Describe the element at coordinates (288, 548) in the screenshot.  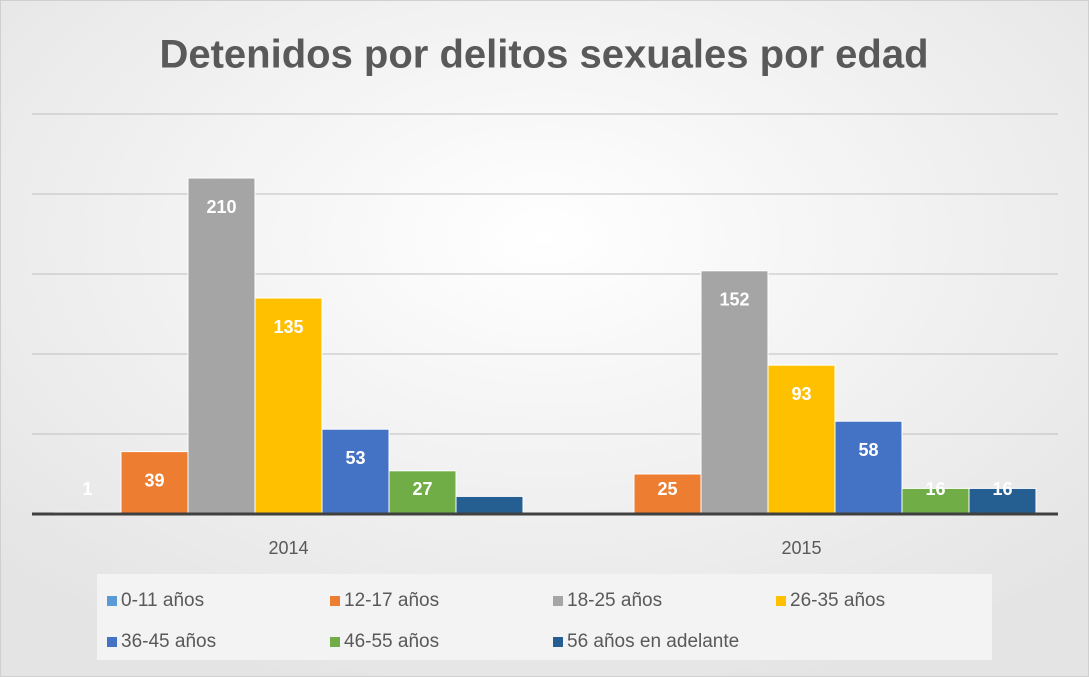
I see `x-tick-label: 2014` at that location.